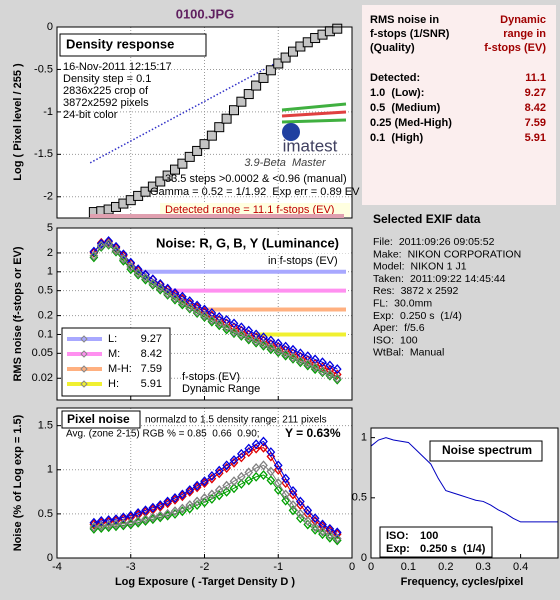 This screenshot has width=560, height=600. I want to click on annotation: Exp:, so click(398, 549).